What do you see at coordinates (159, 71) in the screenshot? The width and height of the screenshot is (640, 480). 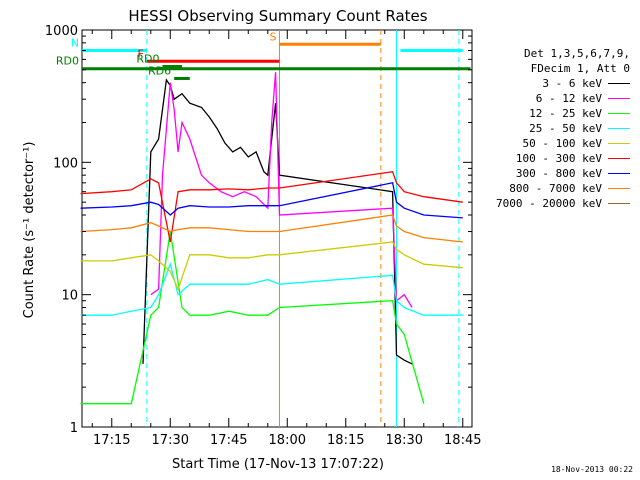 I see `flag-label-rd6: RD6` at bounding box center [159, 71].